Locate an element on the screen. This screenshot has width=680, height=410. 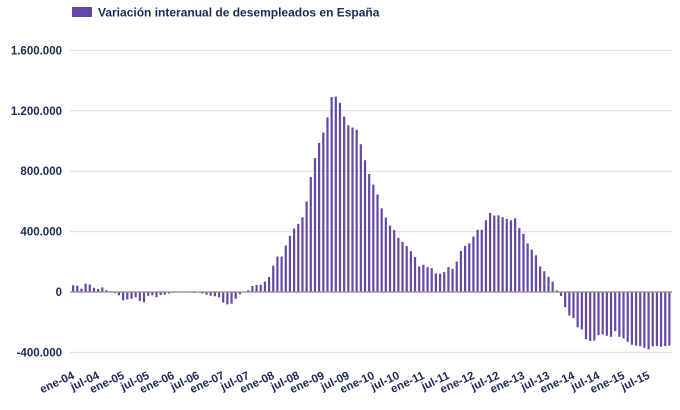
y-tick-label: 400.000 is located at coordinates (41, 233).